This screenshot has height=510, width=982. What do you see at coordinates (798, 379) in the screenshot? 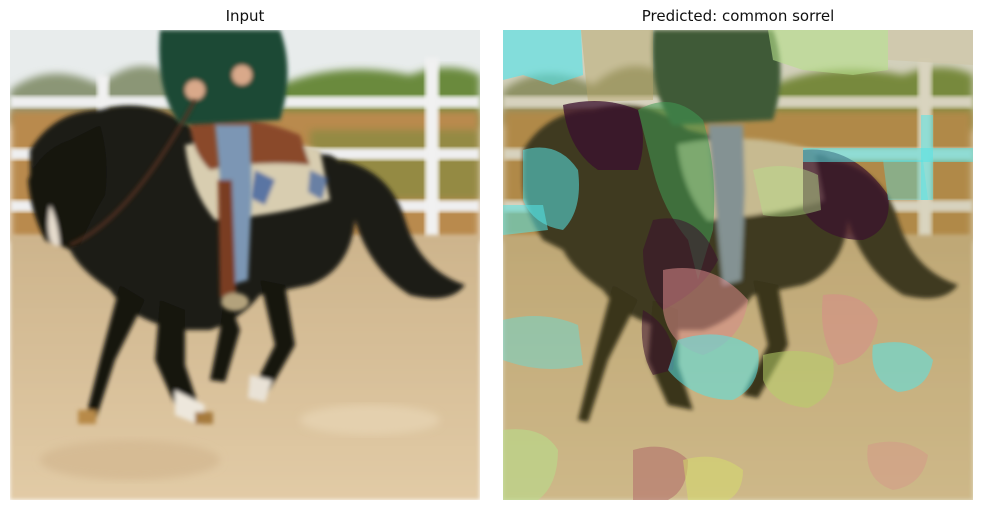
I see `segment-olive-center` at bounding box center [798, 379].